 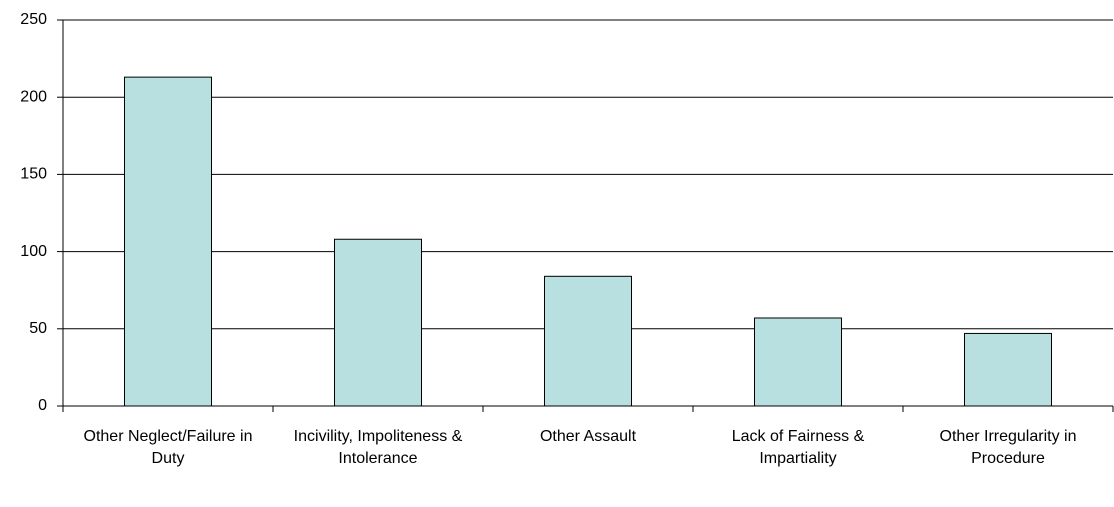 I want to click on y-tick-label: 100, so click(x=33, y=251).